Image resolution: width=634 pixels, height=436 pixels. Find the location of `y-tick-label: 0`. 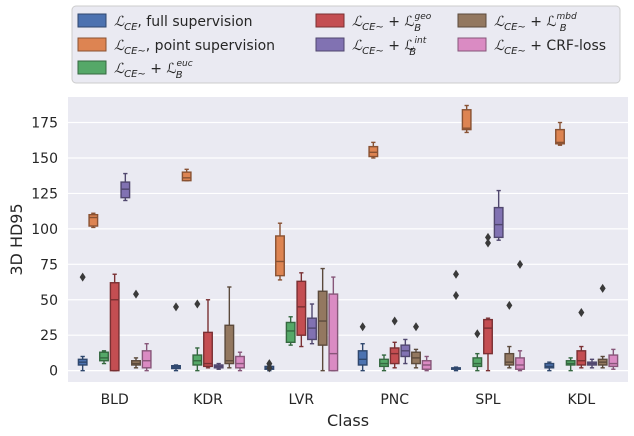

y-tick-label: 0 is located at coordinates (53, 372).